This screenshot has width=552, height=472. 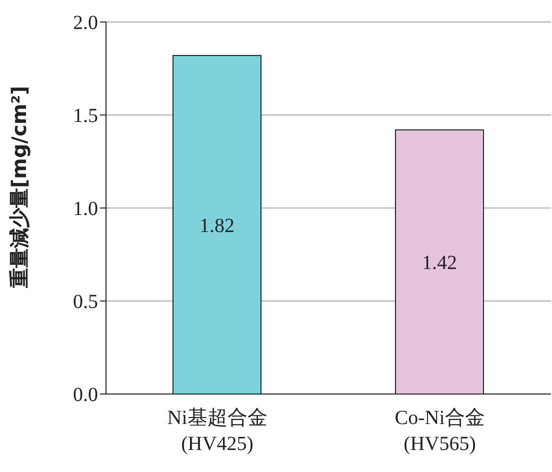 What do you see at coordinates (217, 225) in the screenshot?
I see `data-label: 1.82` at bounding box center [217, 225].